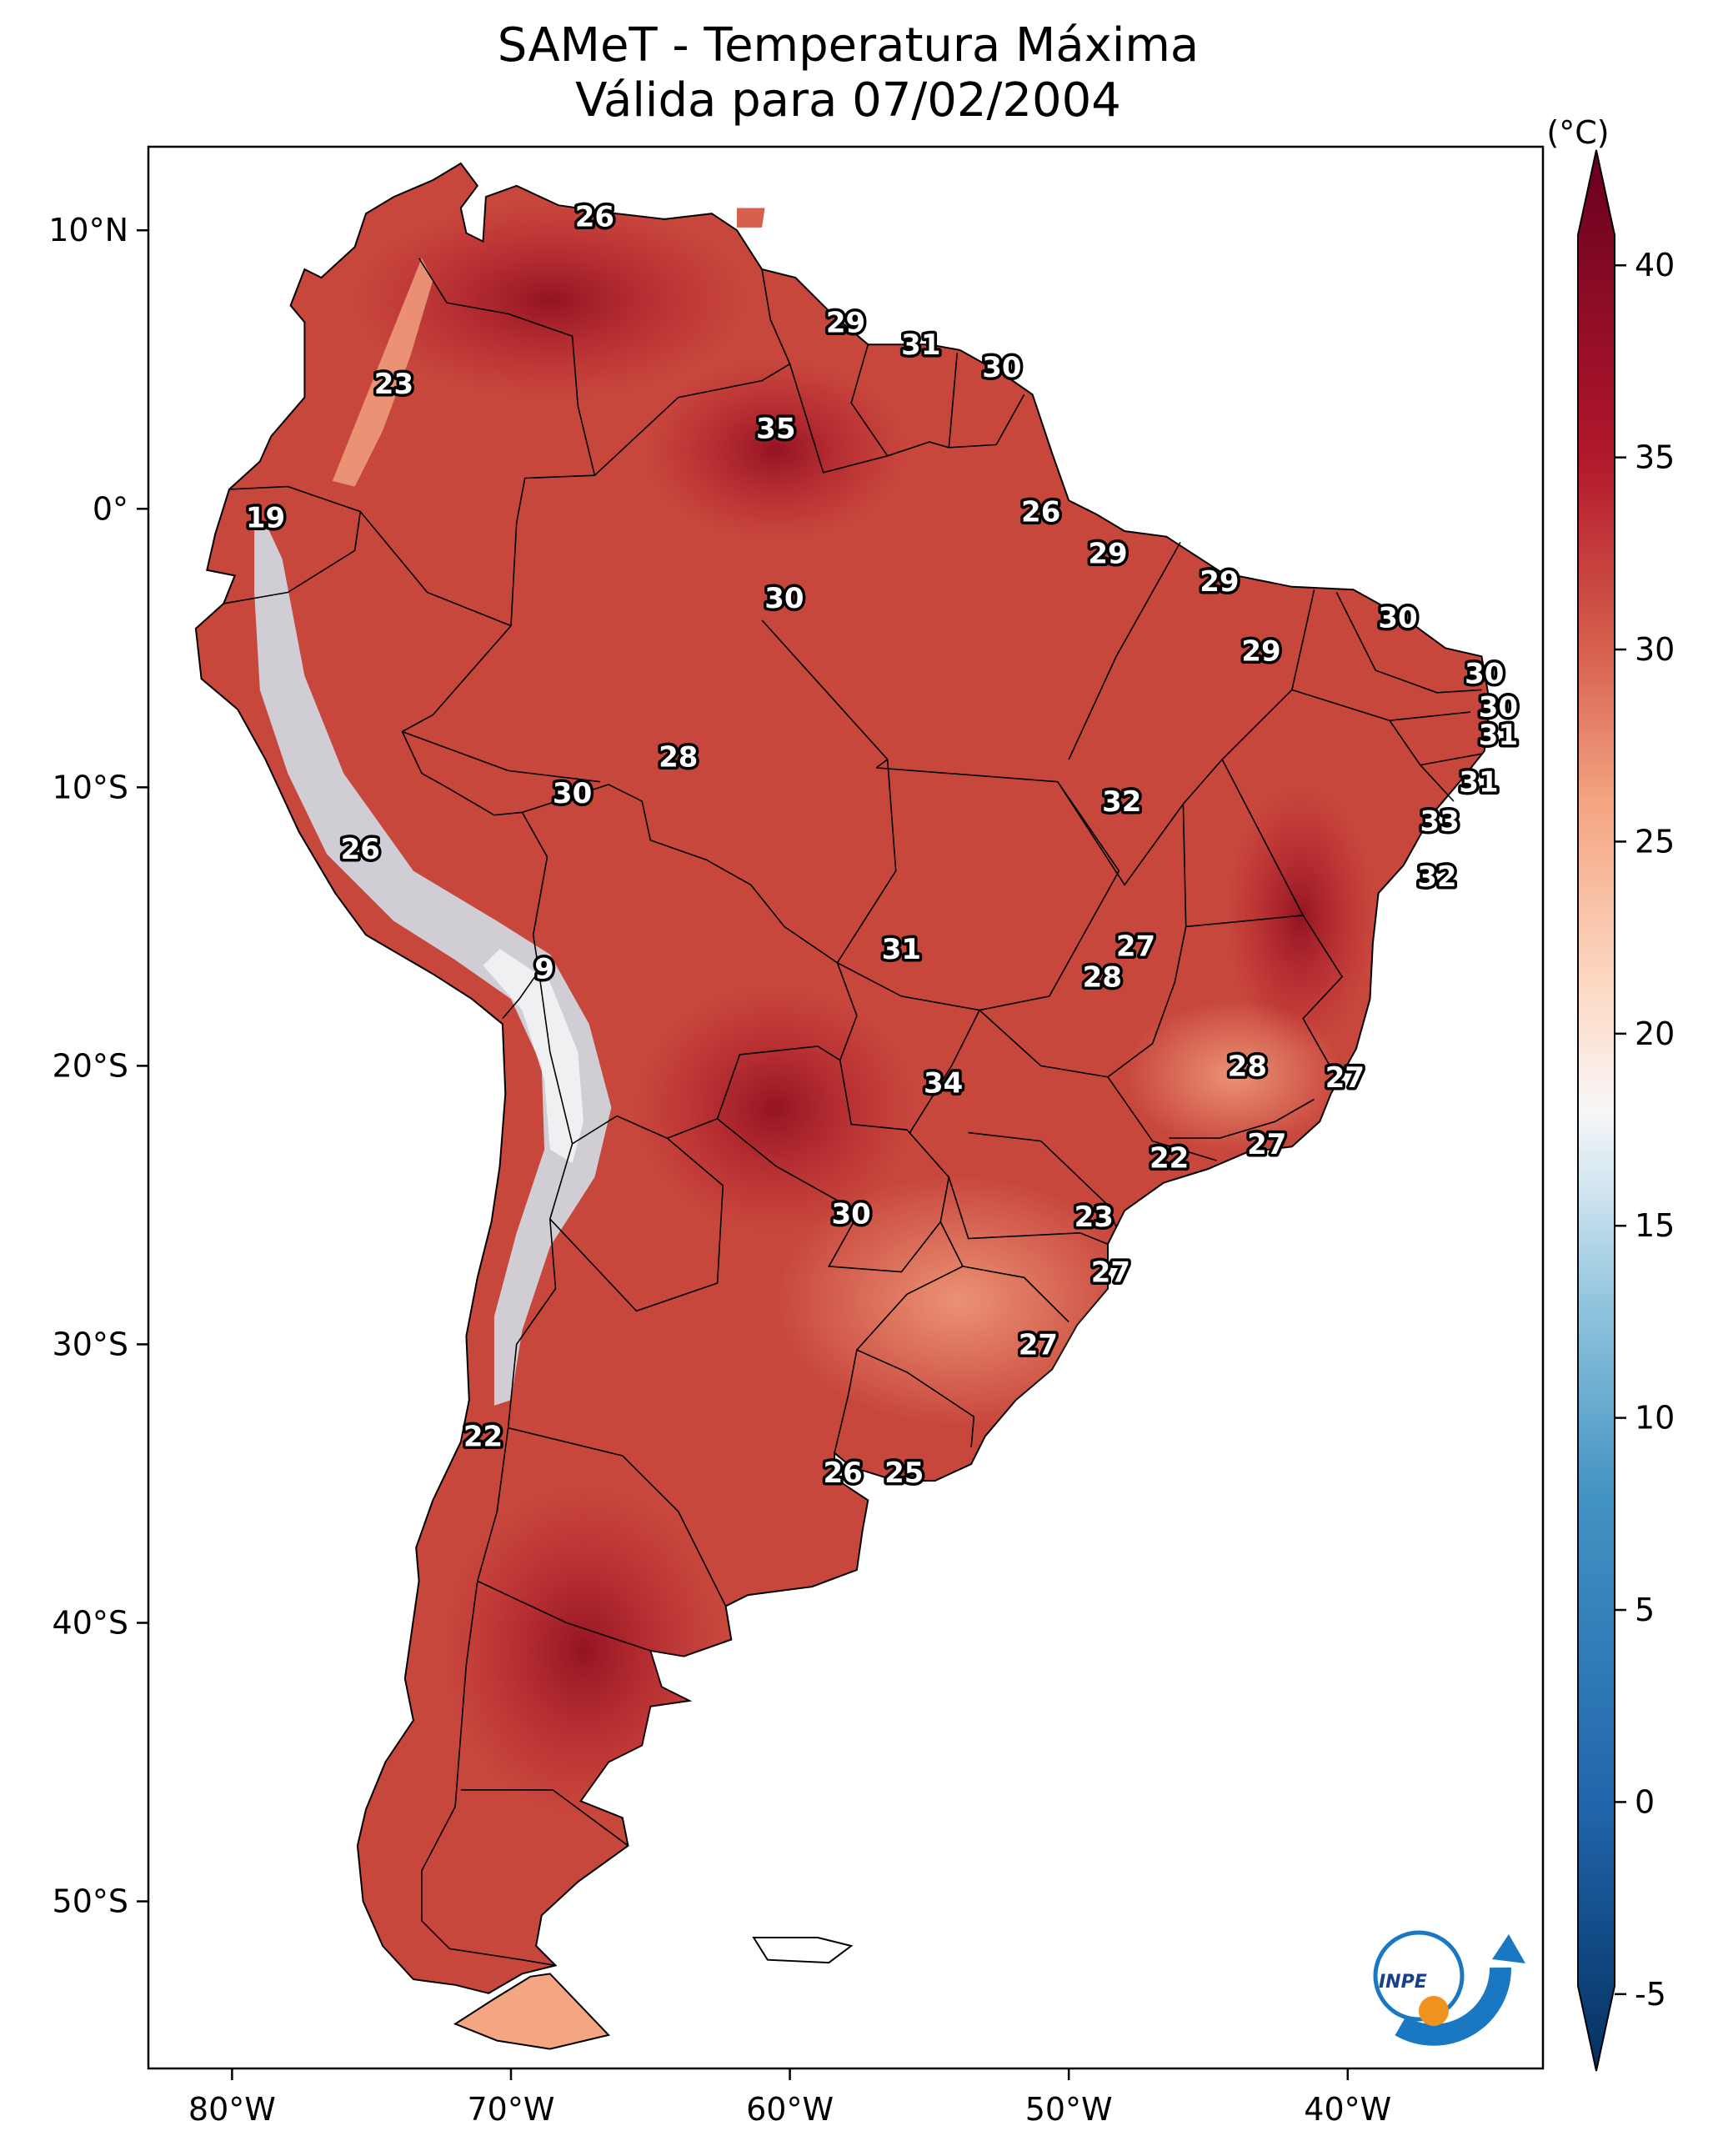 Image resolution: width=1723 pixels, height=2156 pixels. What do you see at coordinates (1434, 2011) in the screenshot?
I see `logo-sun-icon` at bounding box center [1434, 2011].